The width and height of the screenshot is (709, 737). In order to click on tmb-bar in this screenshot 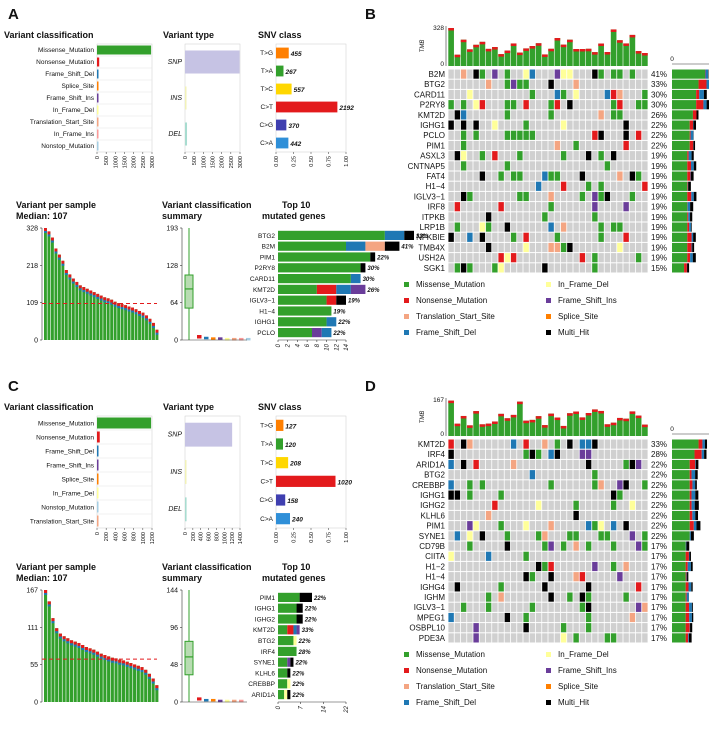, I will do `click(595, 59)`.